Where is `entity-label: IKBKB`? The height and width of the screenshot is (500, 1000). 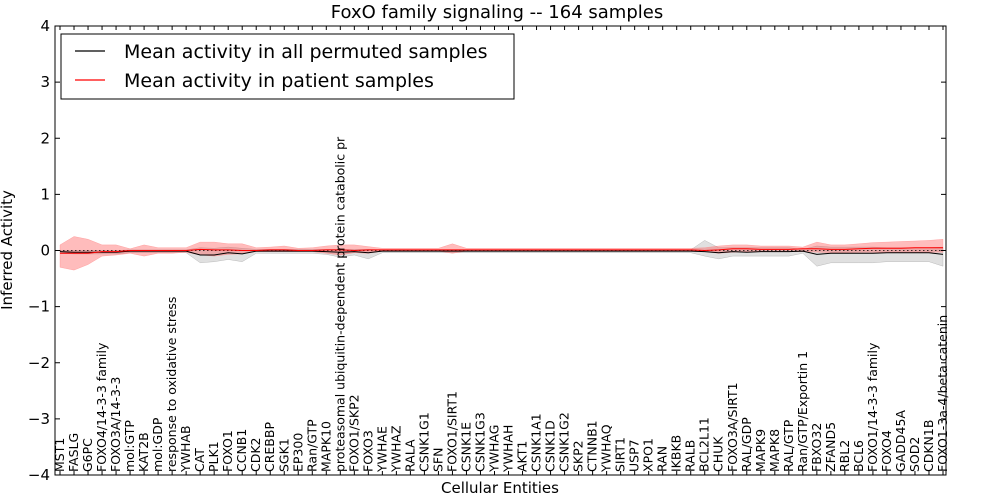 entity-label: IKBKB is located at coordinates (676, 453).